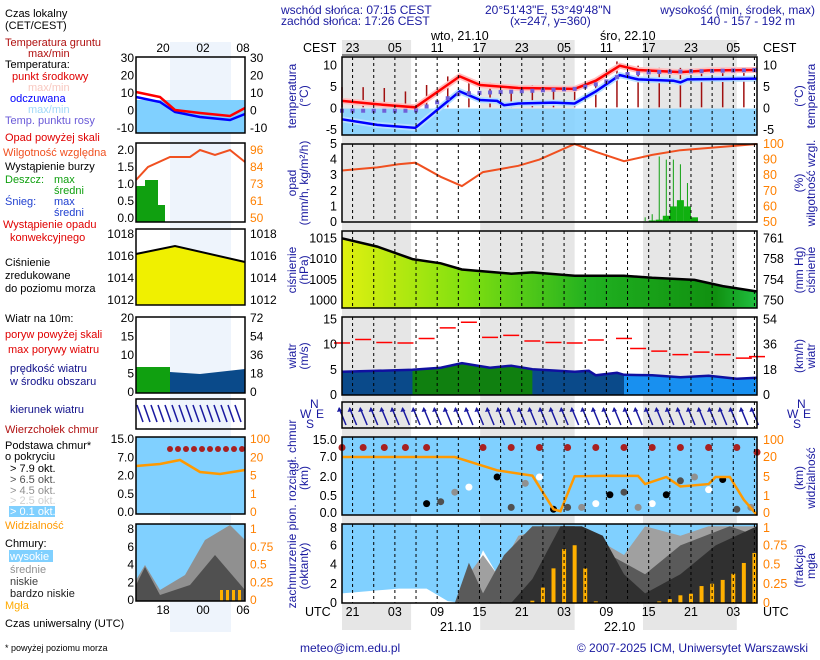 Image resolution: width=820 pixels, height=660 pixels. What do you see at coordinates (292, 356) in the screenshot?
I see `wind-label-left: wiatr` at bounding box center [292, 356].